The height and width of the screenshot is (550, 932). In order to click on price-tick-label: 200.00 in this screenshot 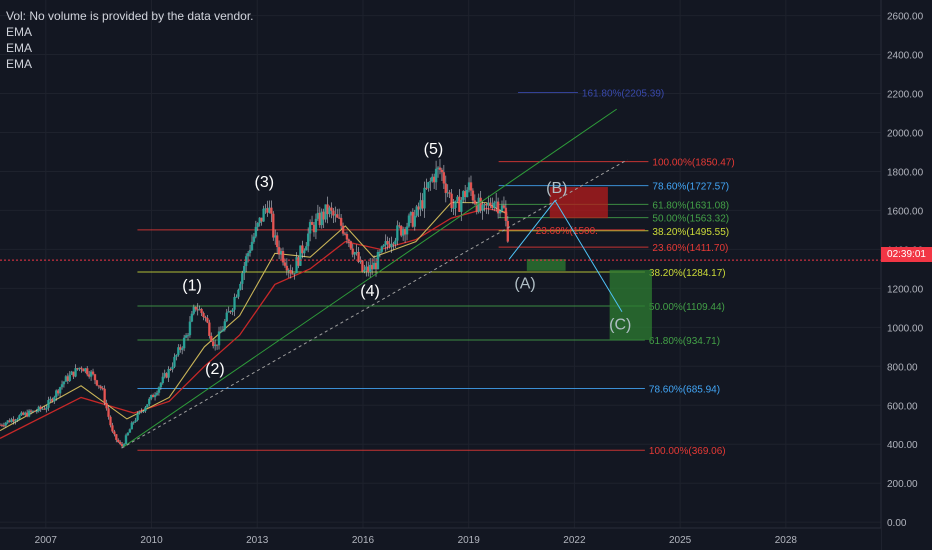, I will do `click(902, 484)`.